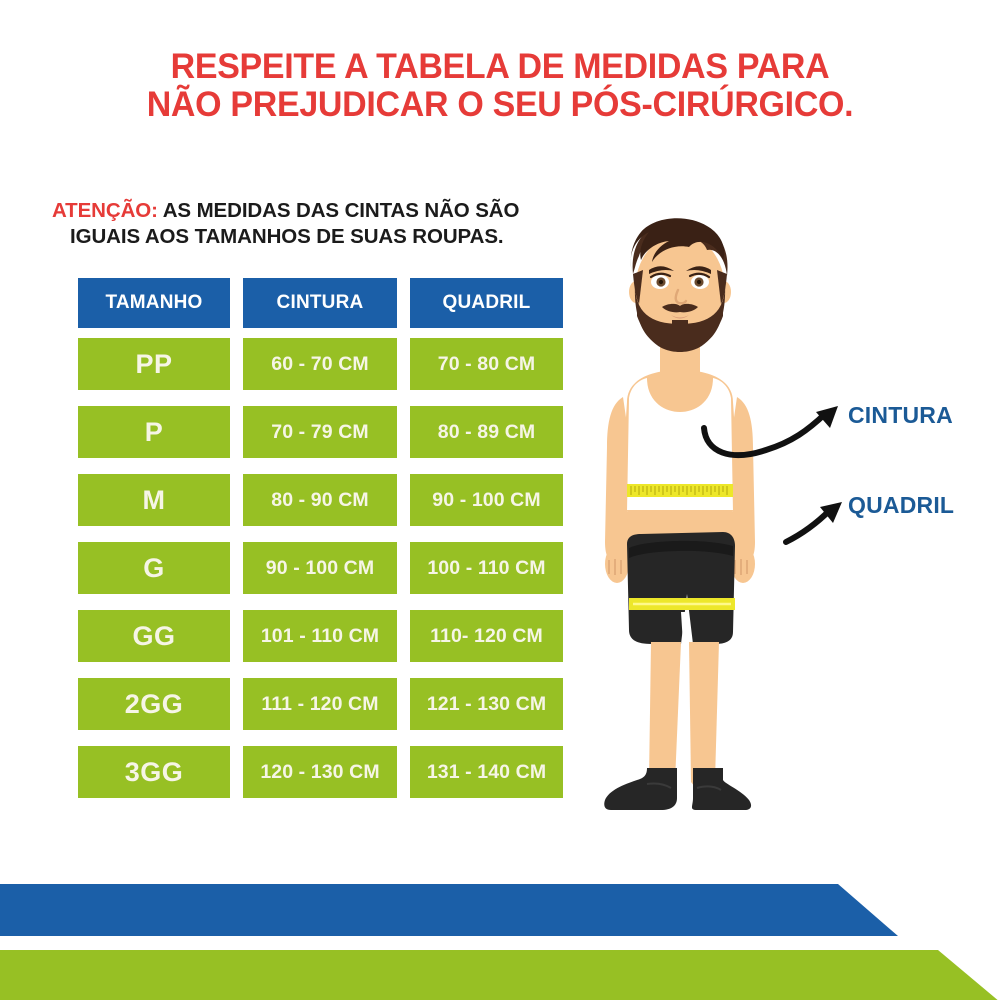 The height and width of the screenshot is (1005, 1000). What do you see at coordinates (900, 415) in the screenshot?
I see `callout-label-cintura: CINTURA` at bounding box center [900, 415].